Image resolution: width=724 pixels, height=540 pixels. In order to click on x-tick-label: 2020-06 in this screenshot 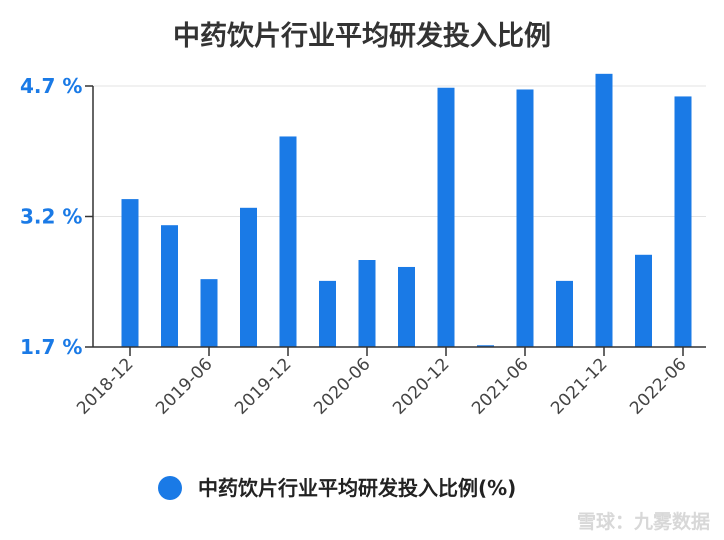, I will do `click(342, 386)`.